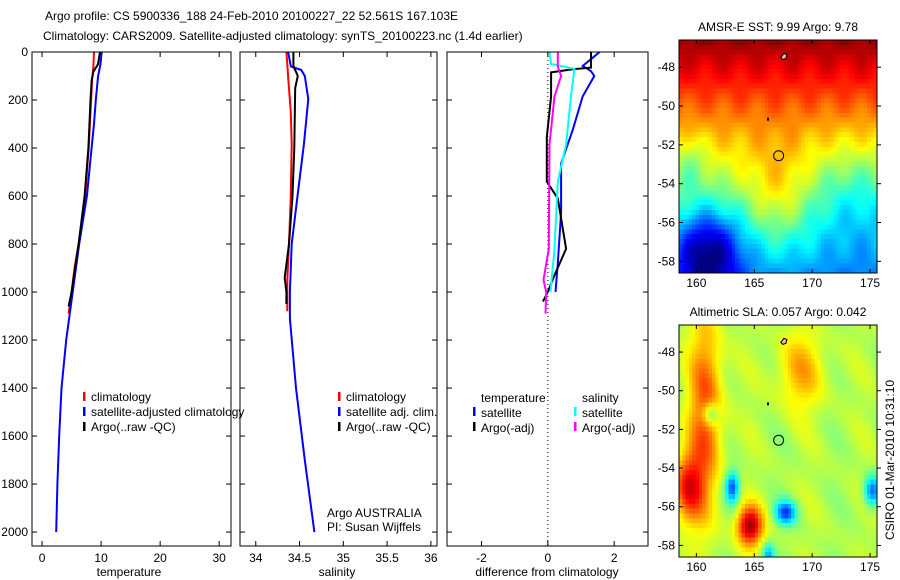  I want to click on x-axis-label: temperature, so click(129, 572).